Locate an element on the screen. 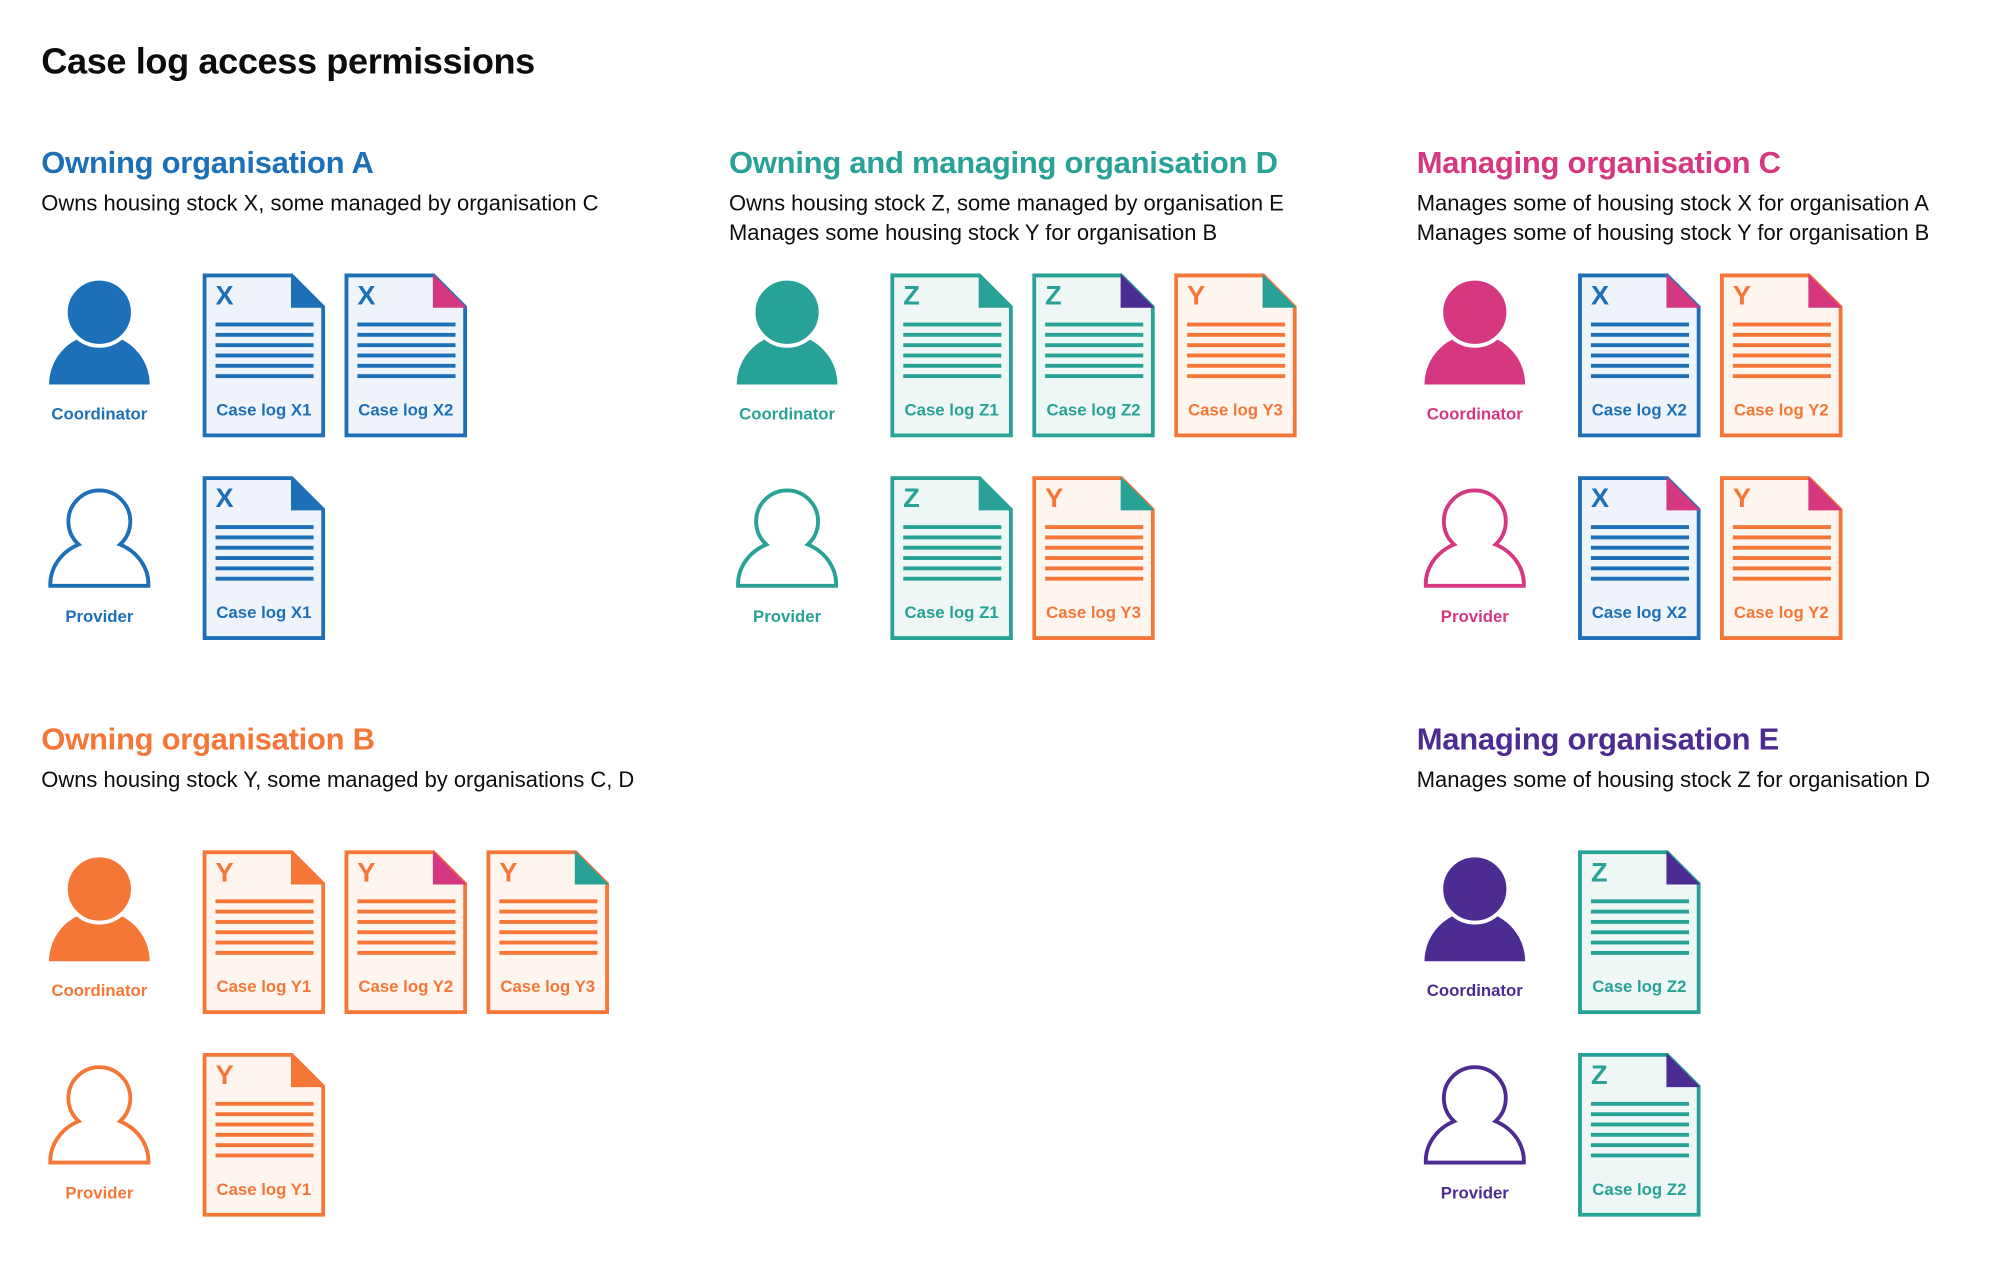  org-title: Owning organisation A is located at coordinates (207, 163).